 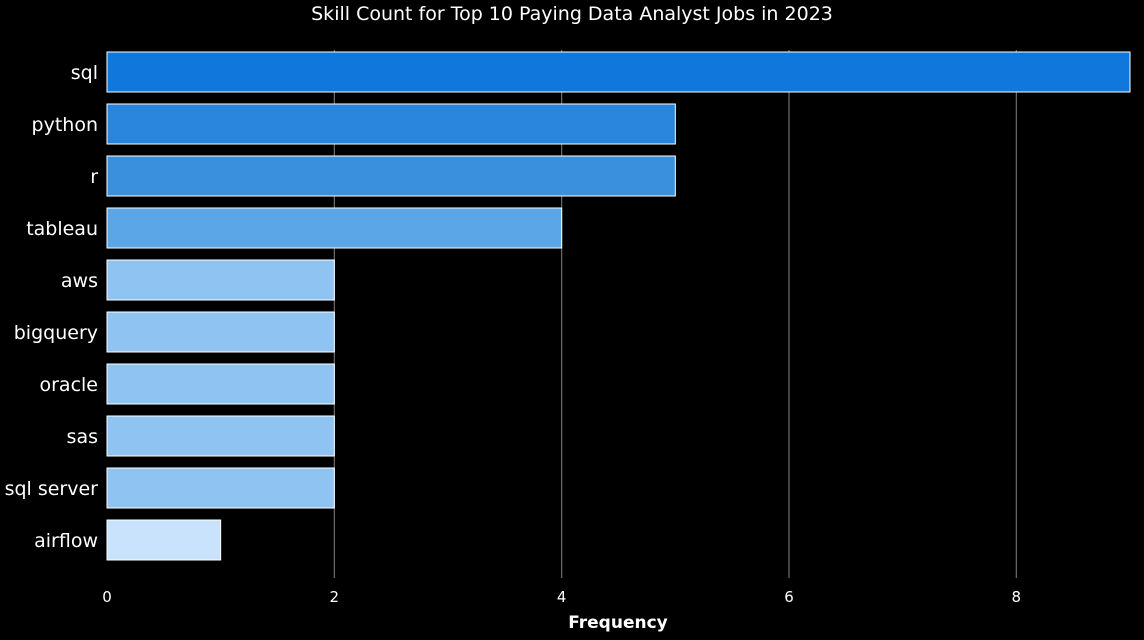 I want to click on bar-aws, so click(x=220, y=280).